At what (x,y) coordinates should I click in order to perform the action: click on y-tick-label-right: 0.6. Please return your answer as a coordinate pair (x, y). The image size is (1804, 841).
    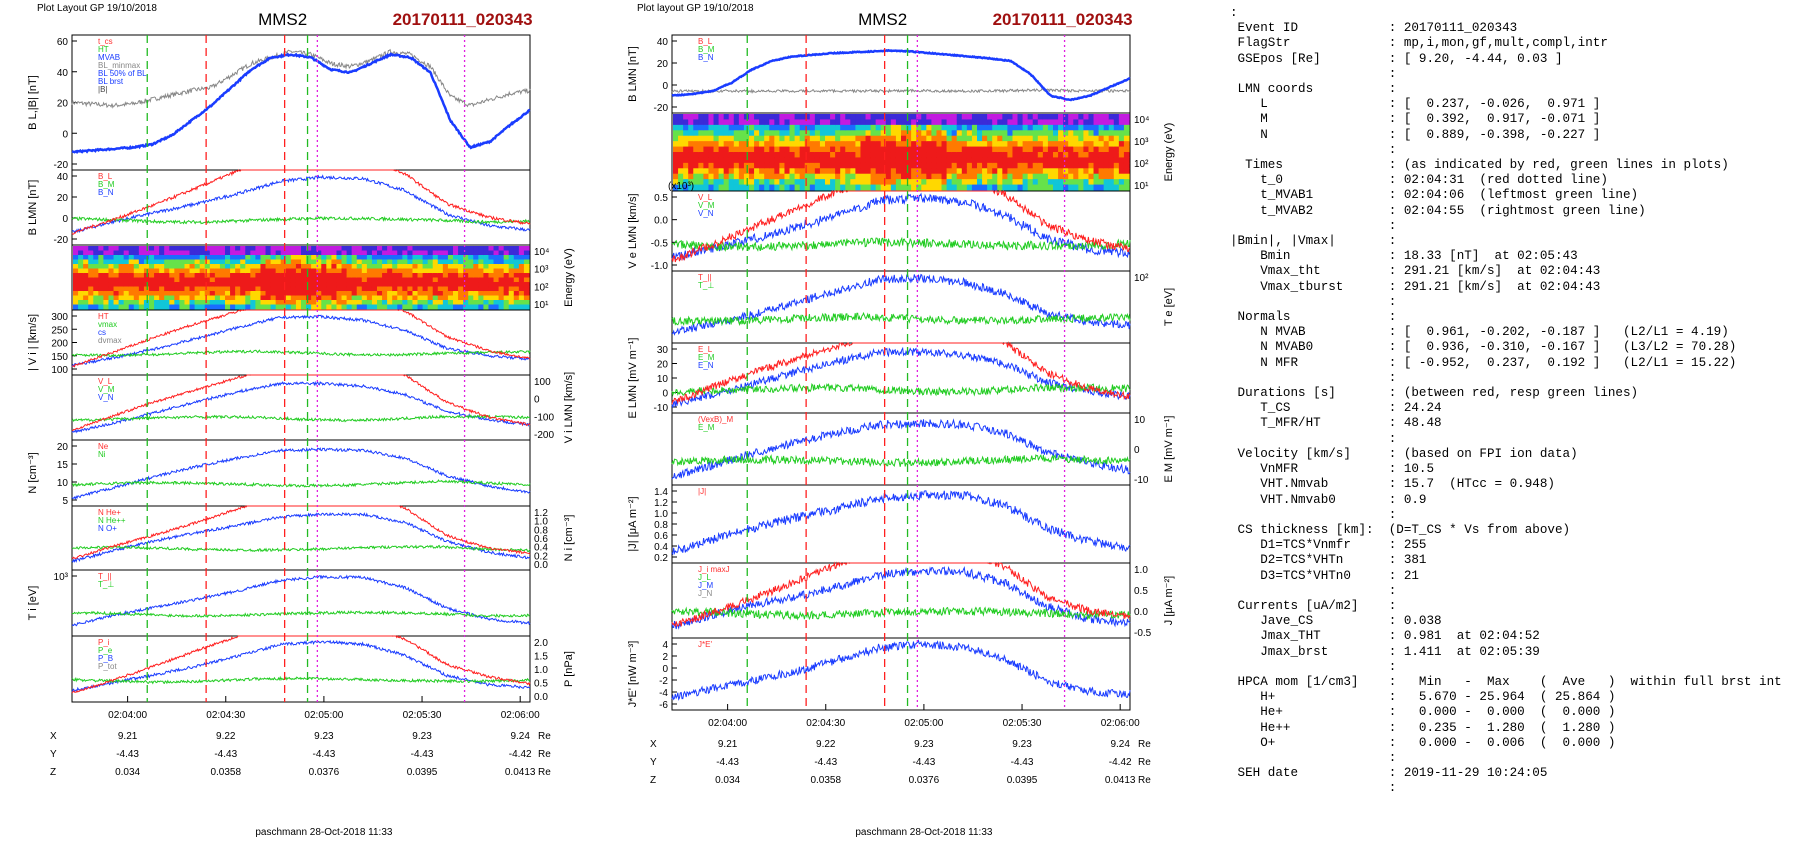
    Looking at the image, I should click on (541, 539).